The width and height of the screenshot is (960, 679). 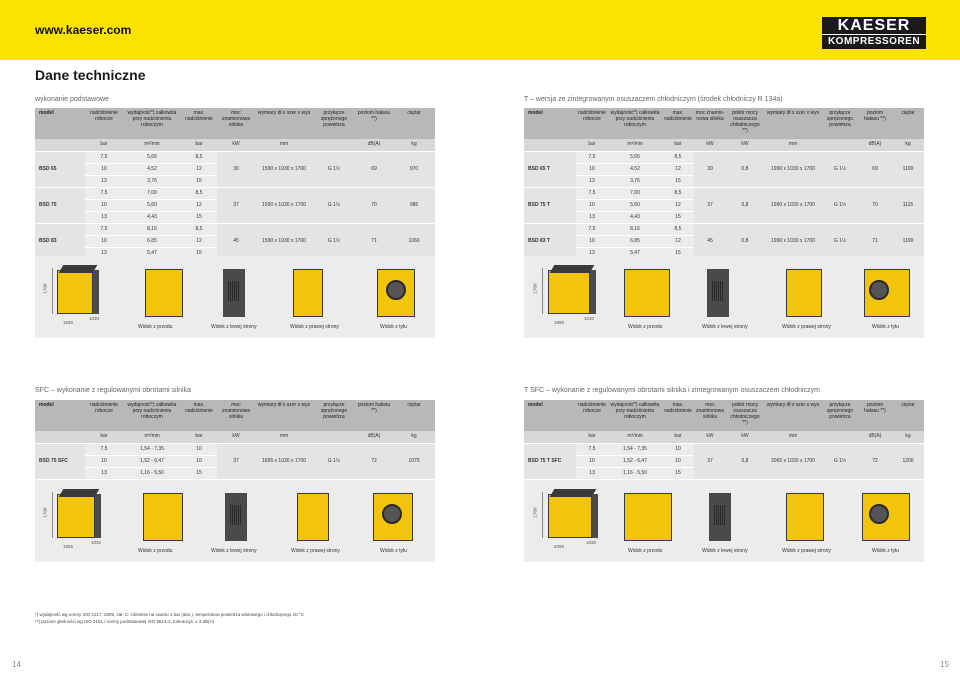 I want to click on front-view-image, so click(x=648, y=517).